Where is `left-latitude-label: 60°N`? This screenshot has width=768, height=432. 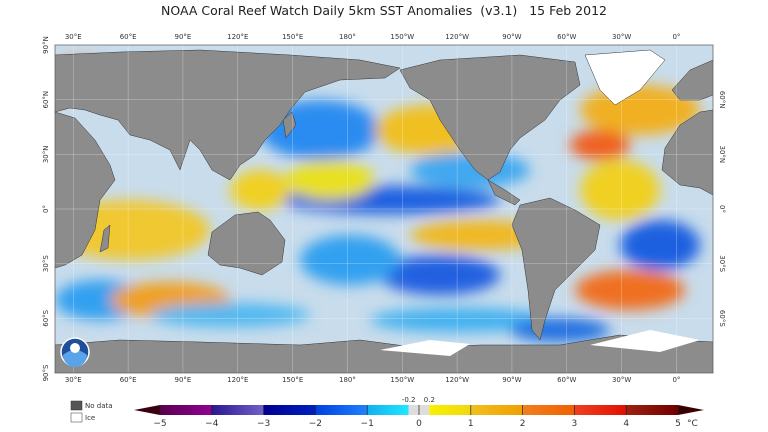
left-latitude-label: 60°N is located at coordinates (46, 100).